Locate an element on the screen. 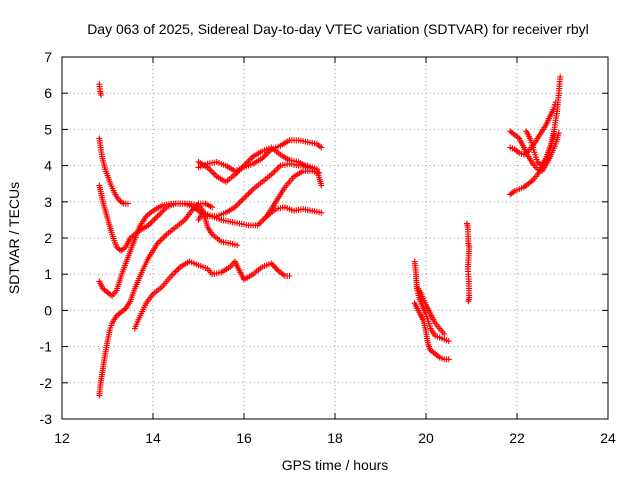 This screenshot has height=480, width=640. x-tick-label: 18 is located at coordinates (335, 438).